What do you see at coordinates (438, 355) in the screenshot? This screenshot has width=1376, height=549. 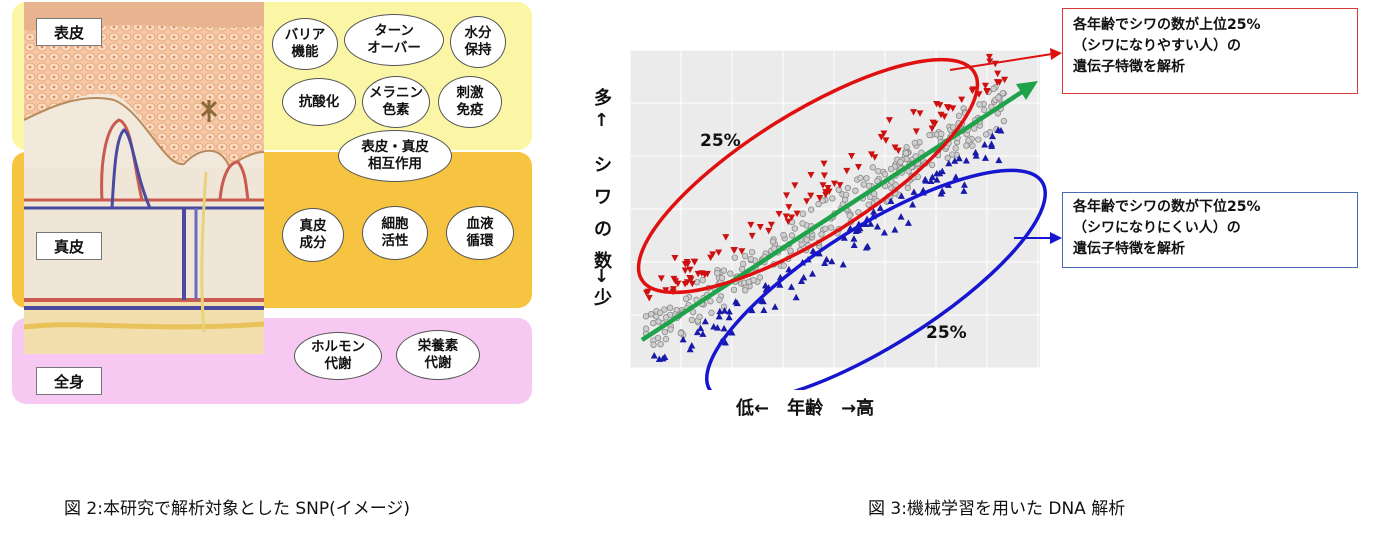 I see `bubble-nutrient-metabolism: 栄養素 代謝` at bounding box center [438, 355].